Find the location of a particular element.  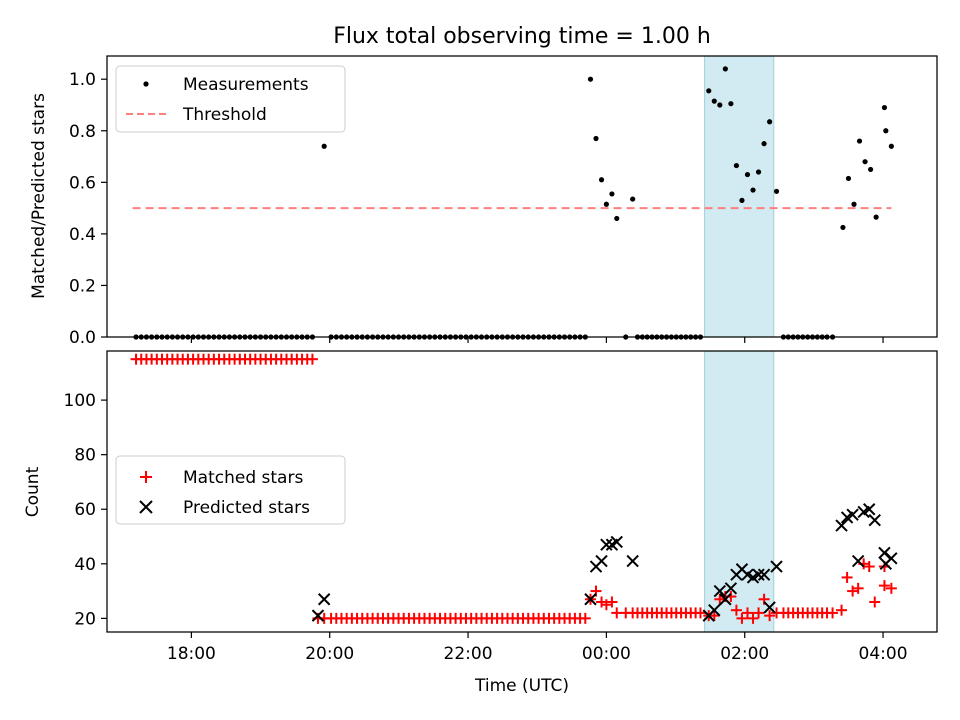

bottom-y-axis-label: Count is located at coordinates (33, 491).